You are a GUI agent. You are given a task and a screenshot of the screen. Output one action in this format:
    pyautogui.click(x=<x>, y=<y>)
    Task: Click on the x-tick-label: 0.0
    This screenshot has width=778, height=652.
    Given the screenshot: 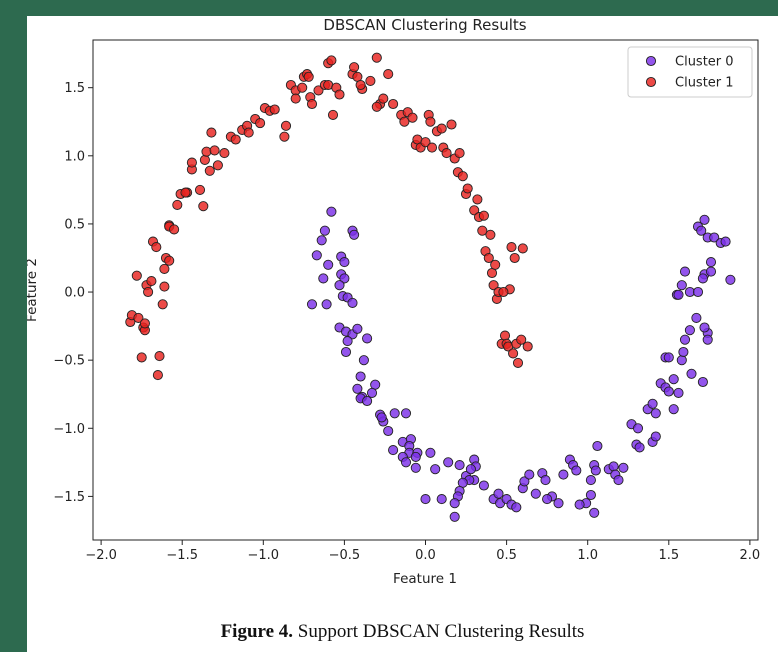 What is the action you would take?
    pyautogui.click(x=425, y=555)
    